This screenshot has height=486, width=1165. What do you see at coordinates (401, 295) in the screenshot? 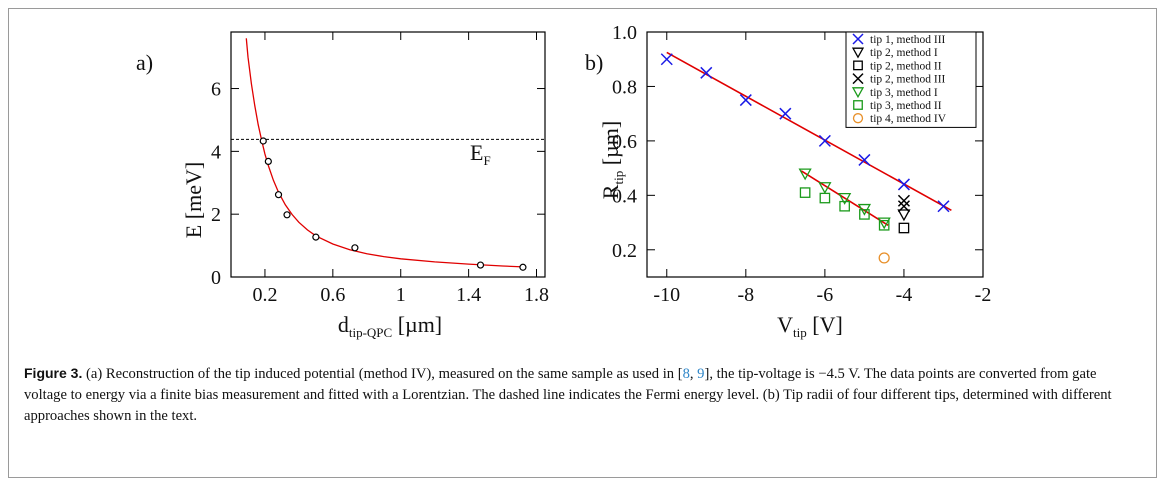
I see `panel-a-x-tick-label: 1` at bounding box center [401, 295].